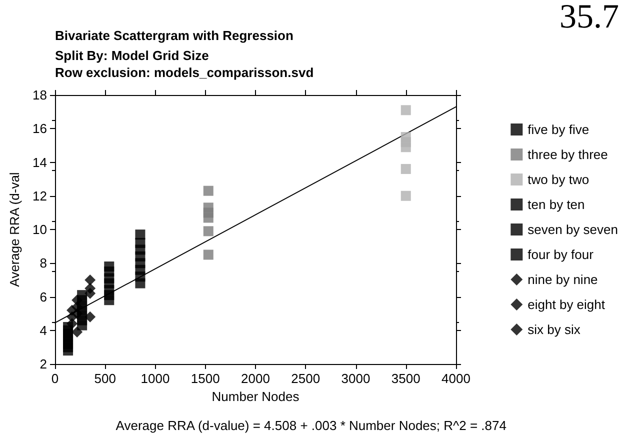 This screenshot has width=623, height=434. What do you see at coordinates (43, 263) in the screenshot?
I see `y-tick-label: 8` at bounding box center [43, 263].